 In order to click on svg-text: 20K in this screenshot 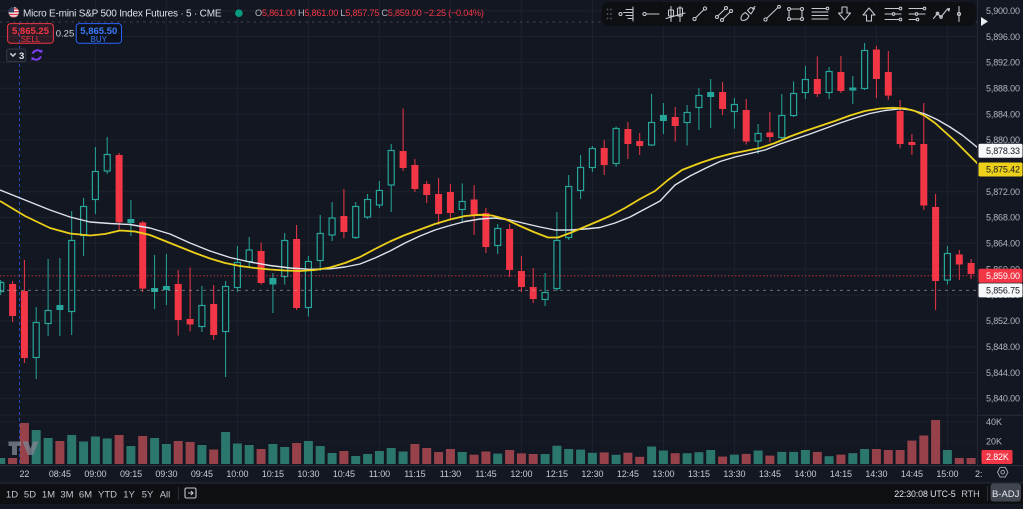, I will do `click(994, 442)`.